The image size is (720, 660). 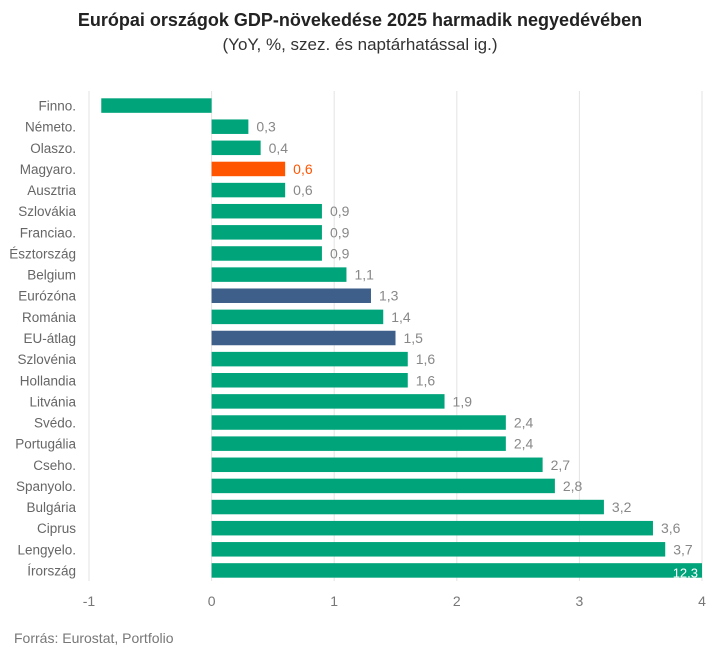 I want to click on category-label: Finno., so click(x=57, y=106).